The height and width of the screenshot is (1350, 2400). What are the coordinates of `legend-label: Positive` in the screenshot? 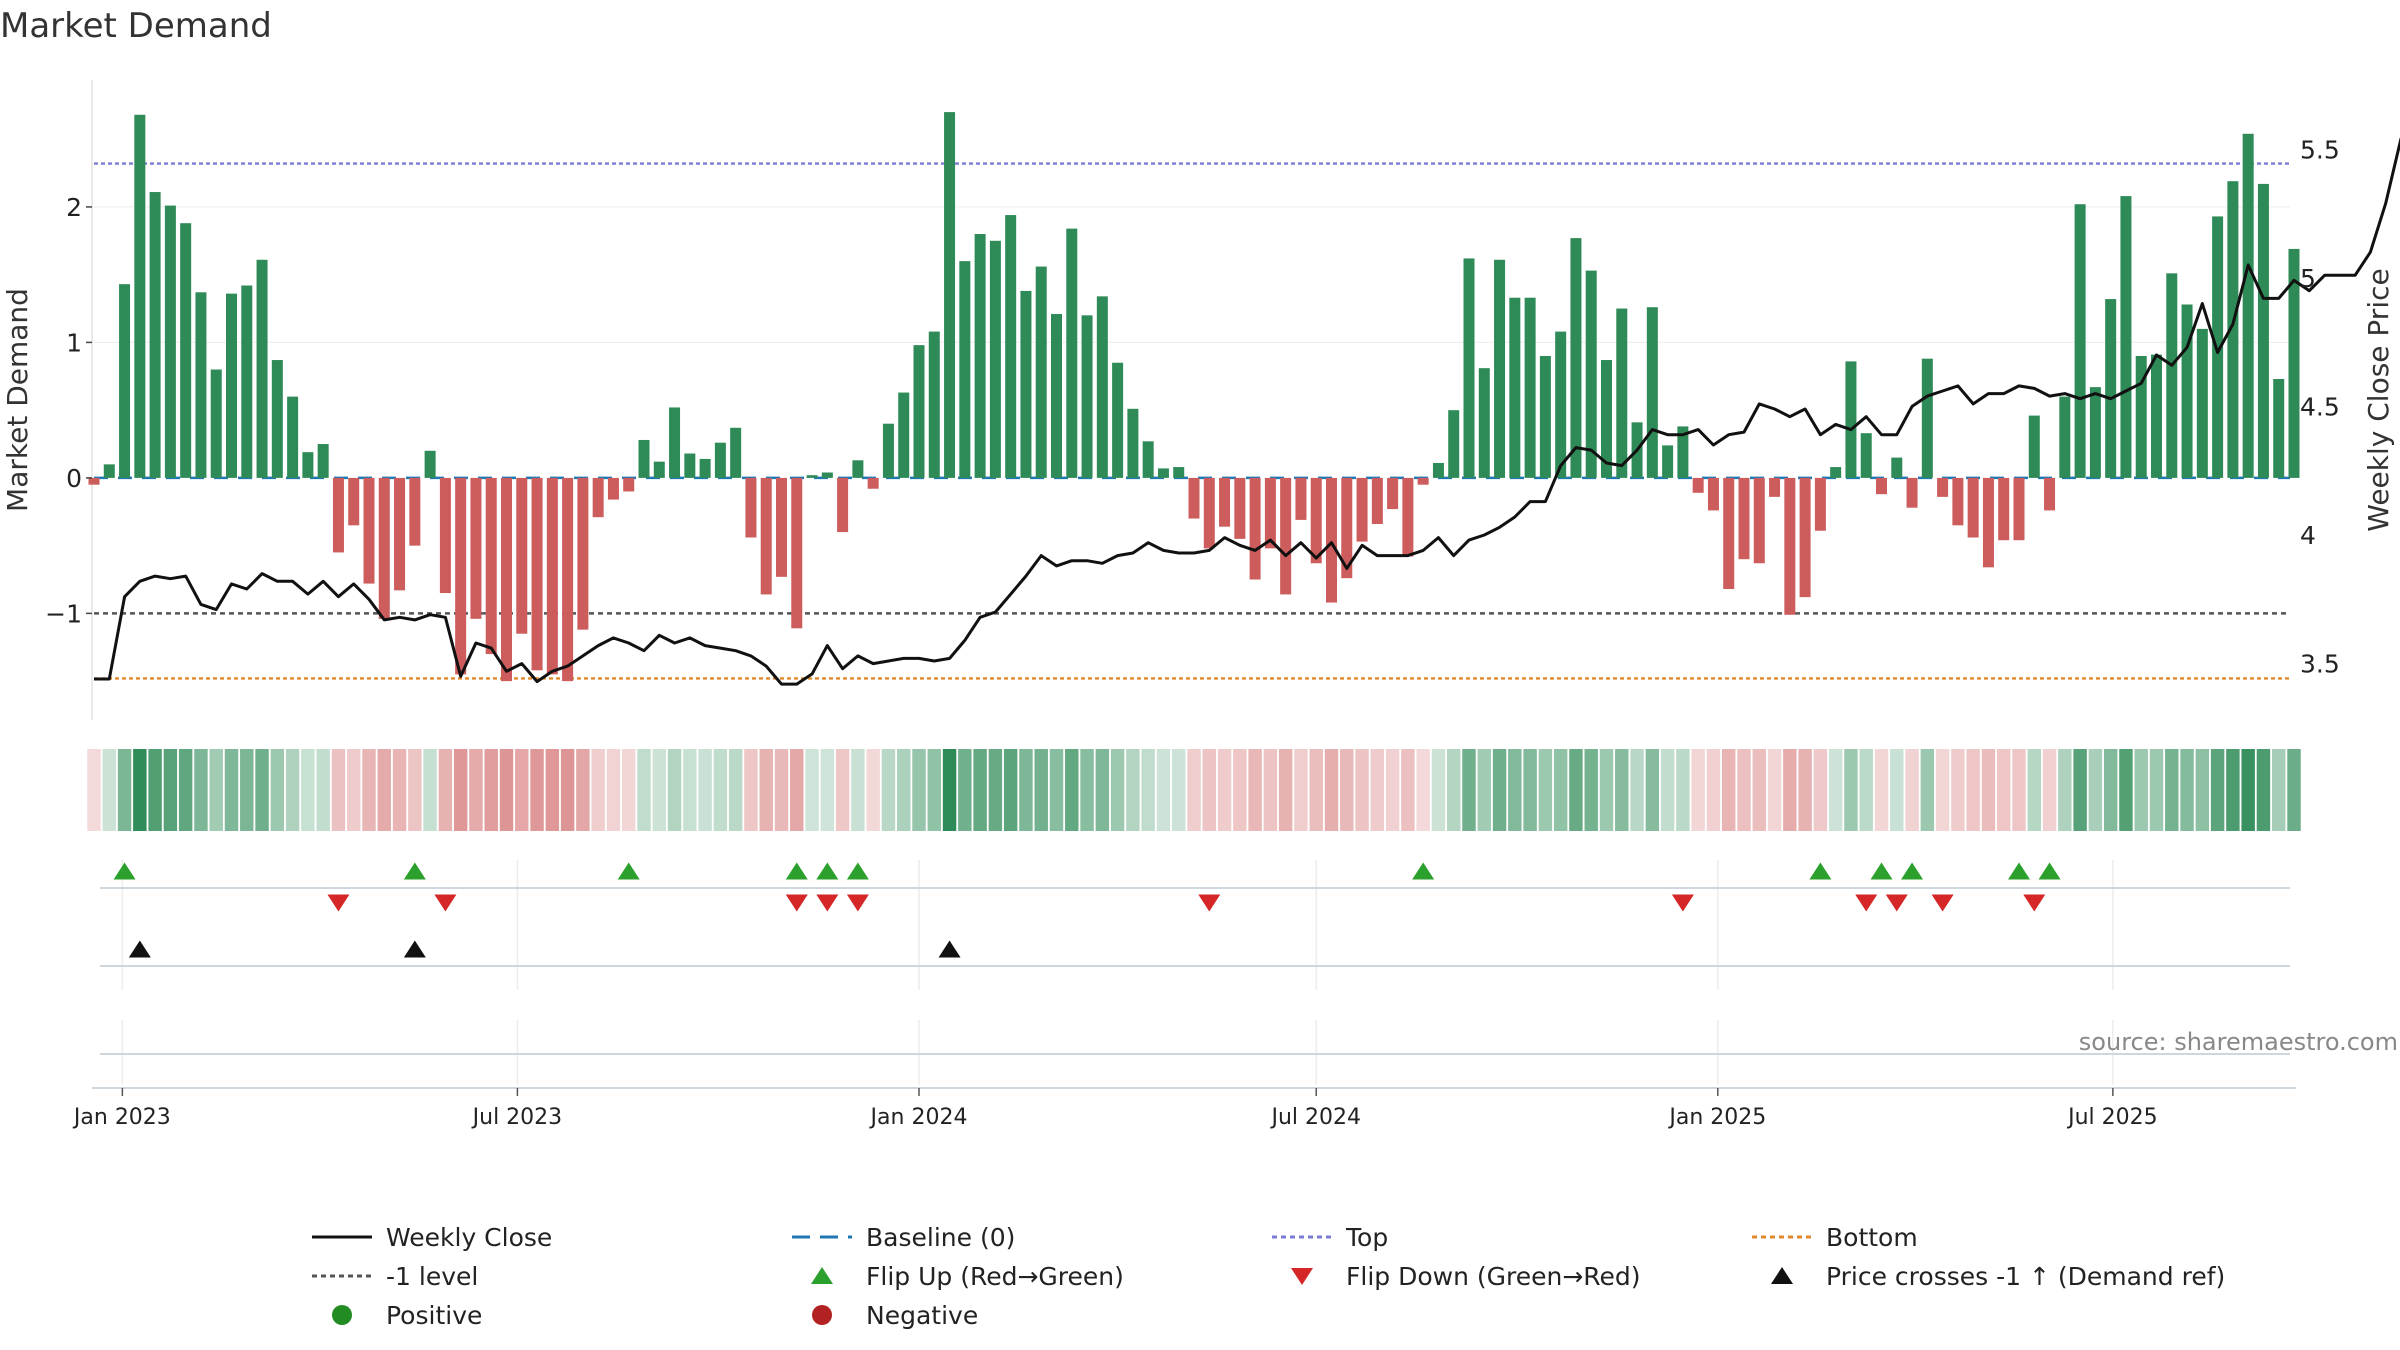 It's located at (434, 1315).